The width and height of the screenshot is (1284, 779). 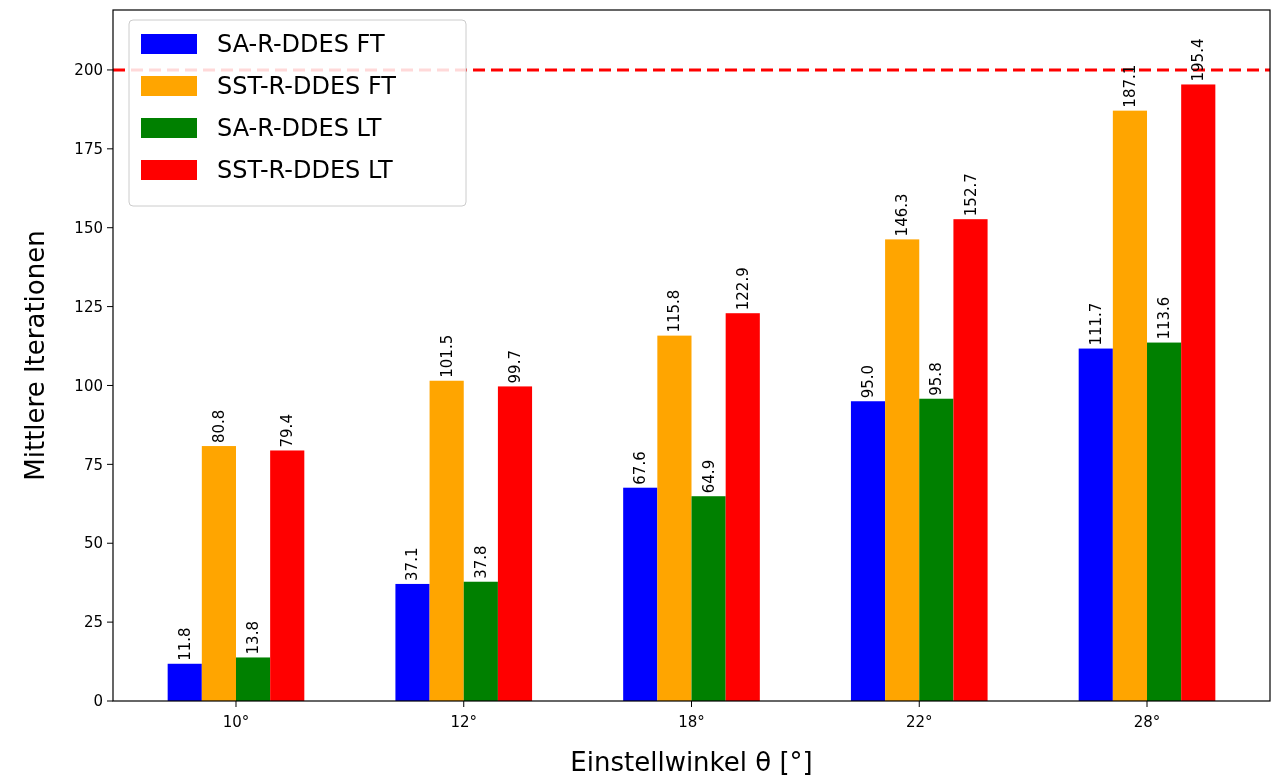 What do you see at coordinates (1147, 722) in the screenshot?
I see `x-tick-label: 28°` at bounding box center [1147, 722].